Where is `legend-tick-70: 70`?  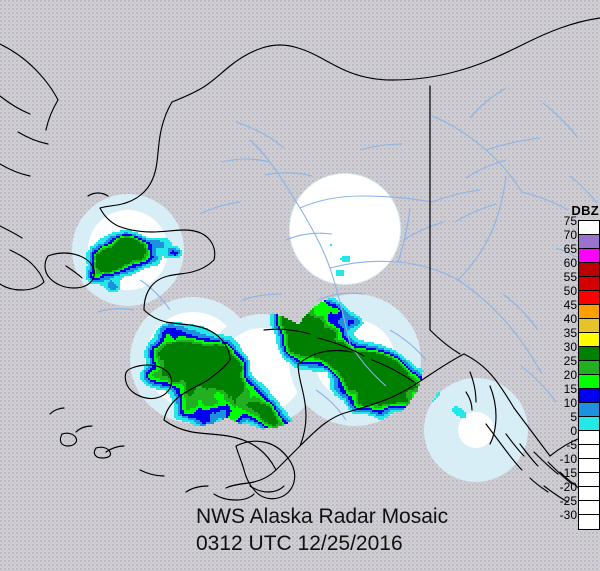
legend-tick-70: 70 is located at coordinates (570, 235).